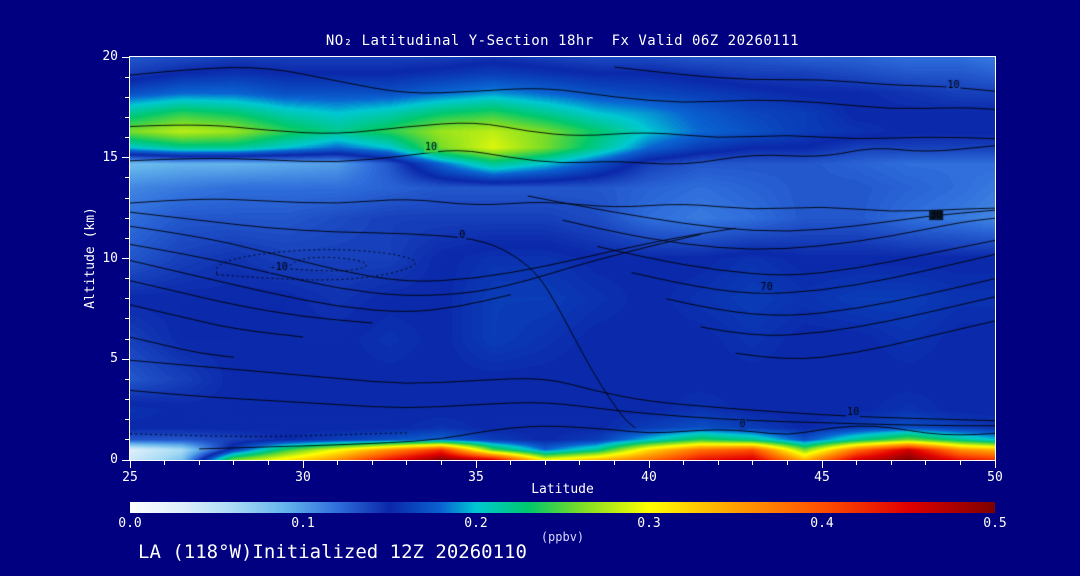 The height and width of the screenshot is (576, 1080). Describe the element at coordinates (114, 359) in the screenshot. I see `y-tick-label: 5` at that location.